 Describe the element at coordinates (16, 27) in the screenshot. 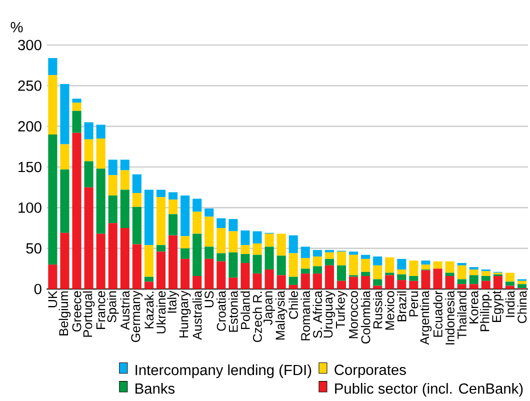

I see `y-axis-title: %` at that location.